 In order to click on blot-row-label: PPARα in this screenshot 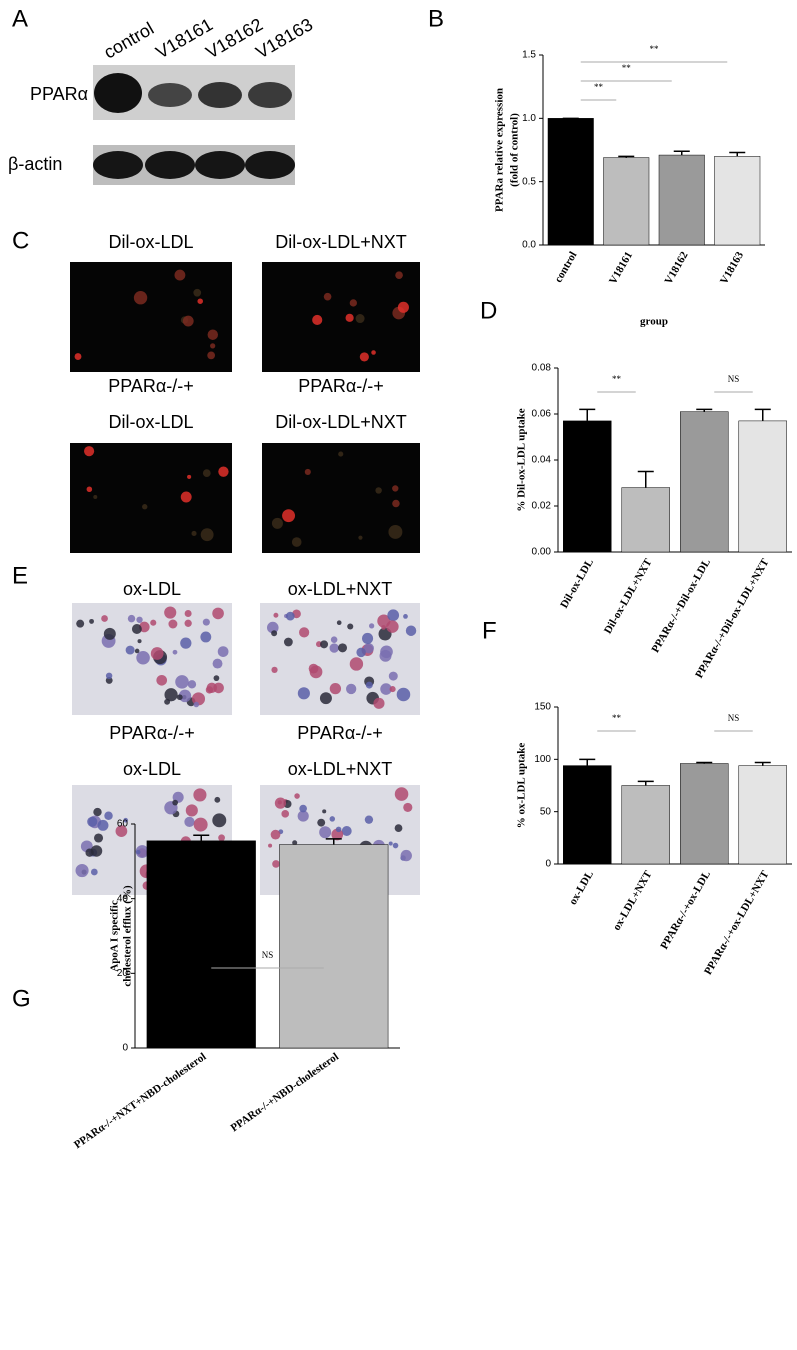, I will do `click(59, 94)`.